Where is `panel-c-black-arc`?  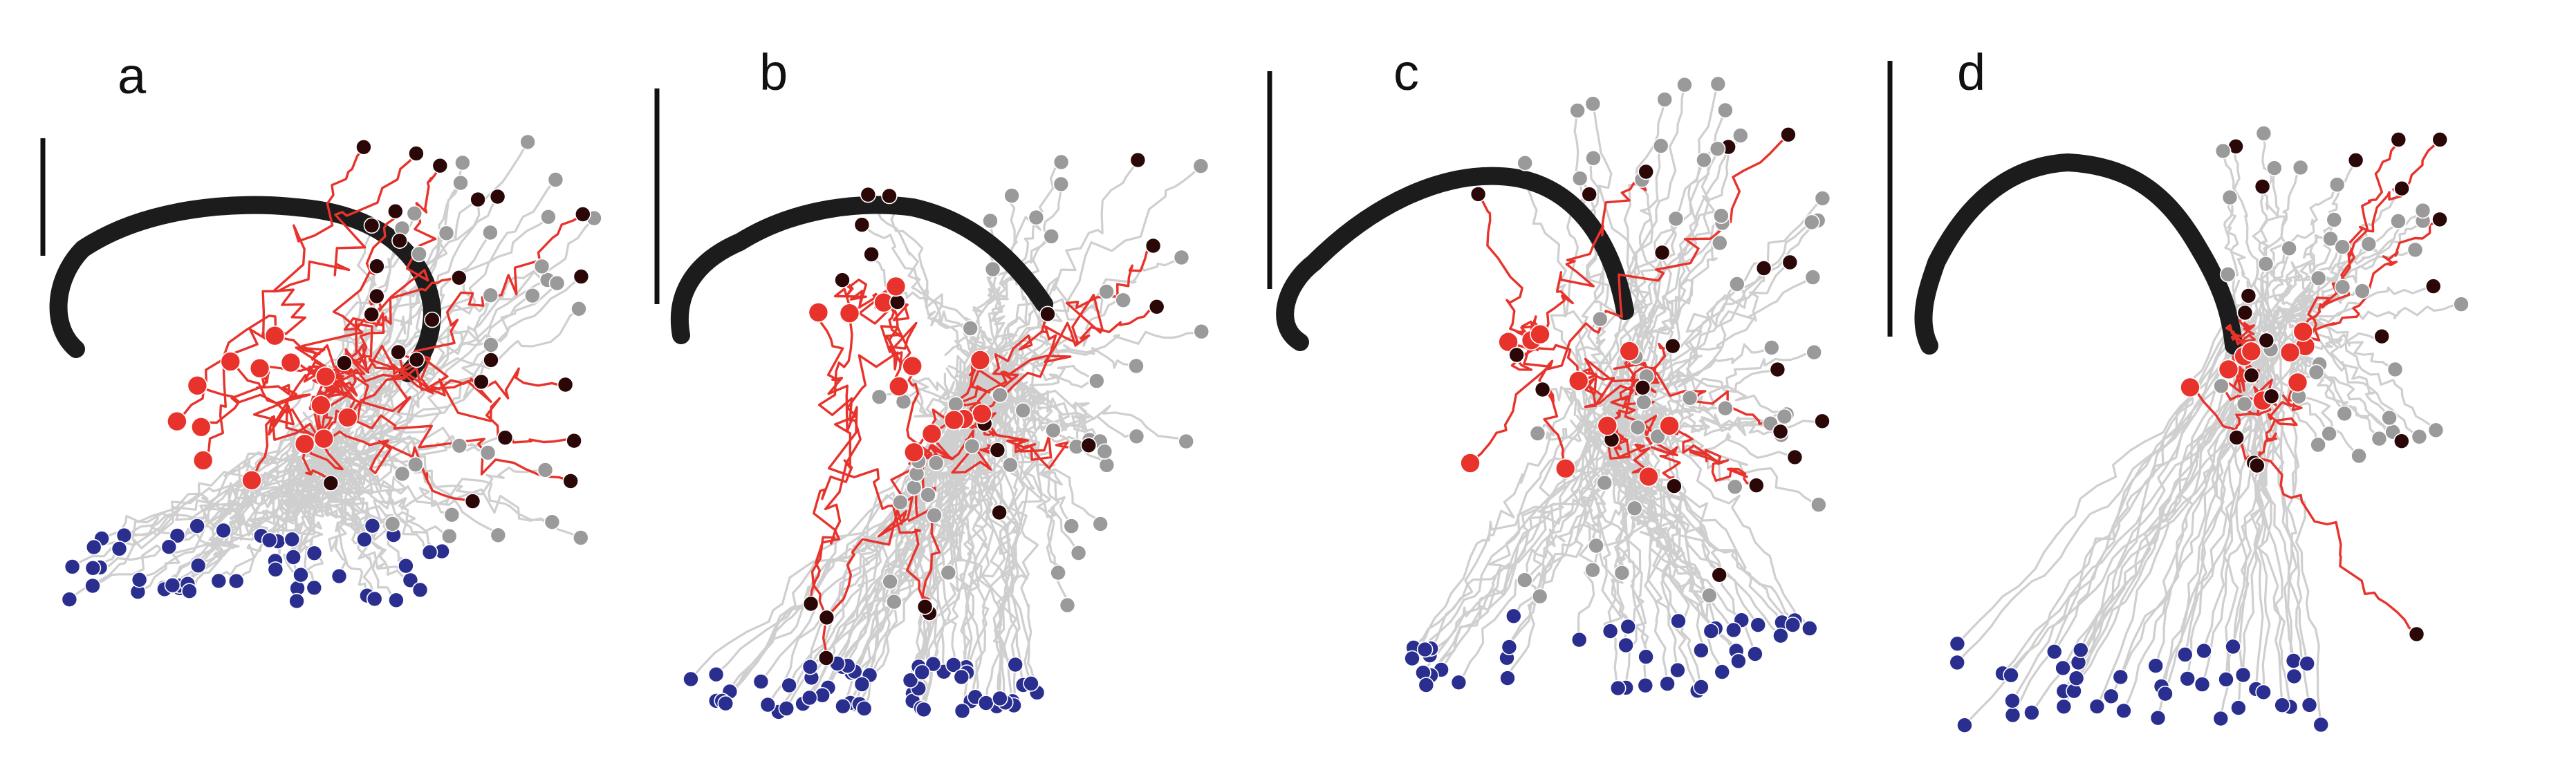 panel-c-black-arc is located at coordinates (1455, 259).